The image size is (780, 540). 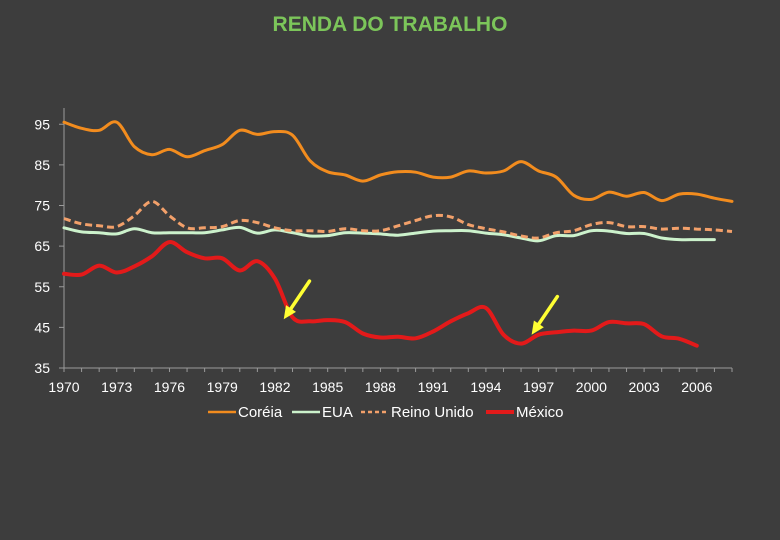 I want to click on y-tick-label: 35, so click(x=42, y=368).